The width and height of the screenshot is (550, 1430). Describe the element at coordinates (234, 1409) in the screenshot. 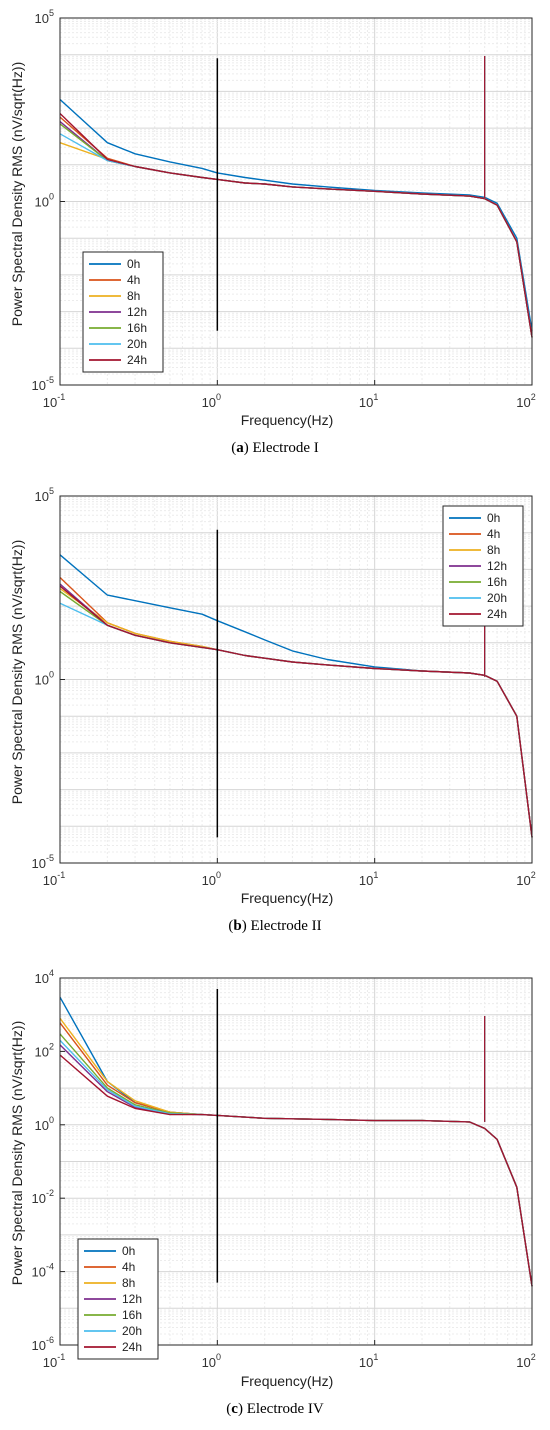

I see `chart-c-caption-letter: c` at that location.